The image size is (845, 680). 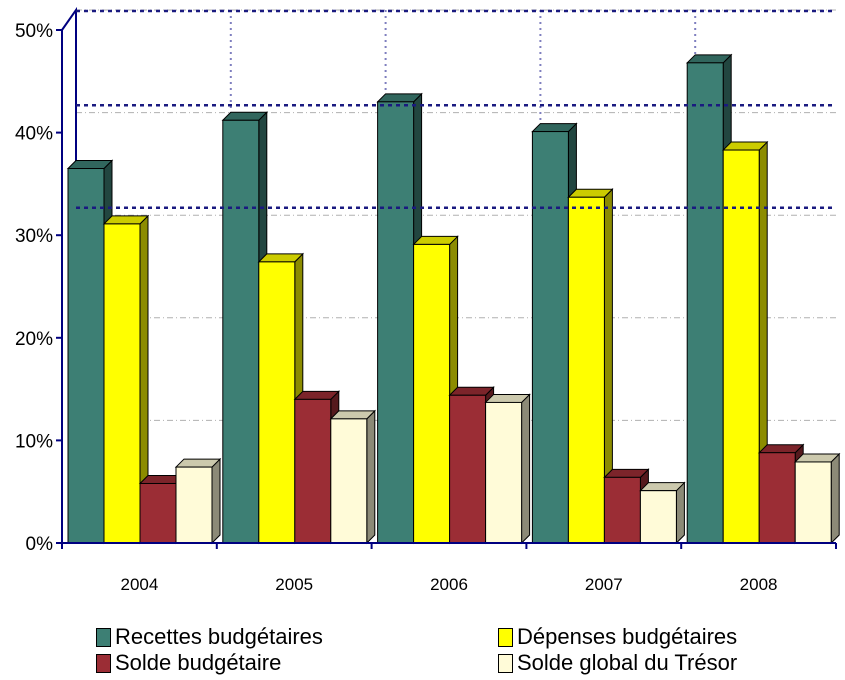 What do you see at coordinates (505, 637) in the screenshot?
I see `legend-swatch-depenses` at bounding box center [505, 637].